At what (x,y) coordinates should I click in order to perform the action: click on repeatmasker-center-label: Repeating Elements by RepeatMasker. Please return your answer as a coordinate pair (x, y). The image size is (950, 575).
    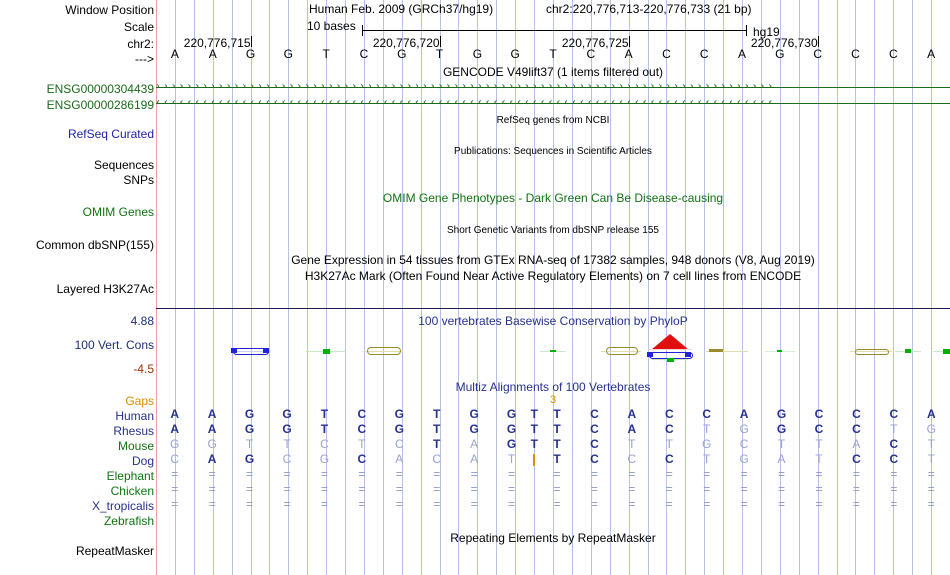
    Looking at the image, I should click on (553, 538).